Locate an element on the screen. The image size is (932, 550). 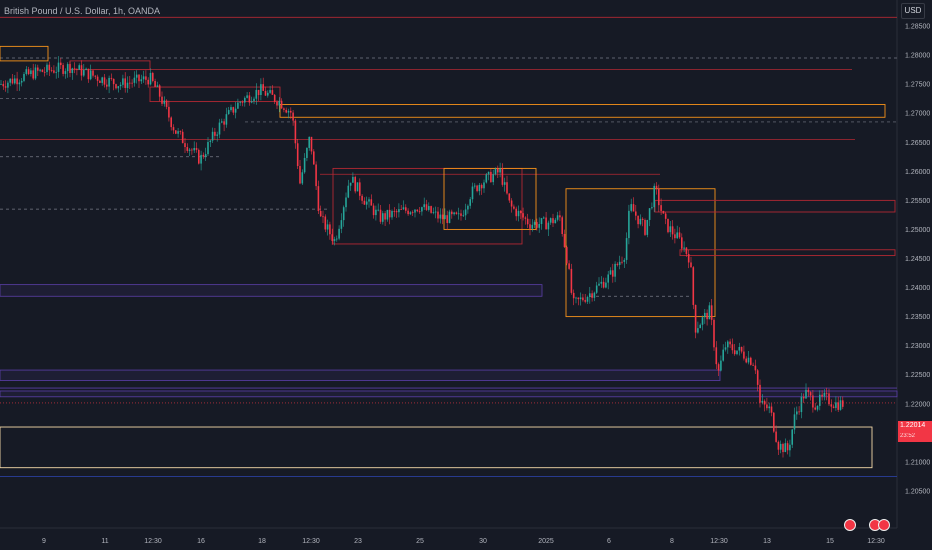
y-tick-label: 1.24000 is located at coordinates (917, 288).